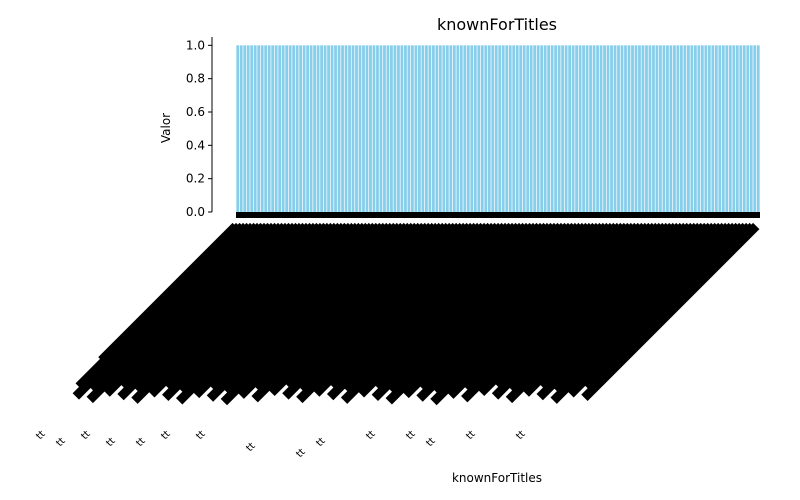  I want to click on y-axis-label: Valor, so click(166, 128).